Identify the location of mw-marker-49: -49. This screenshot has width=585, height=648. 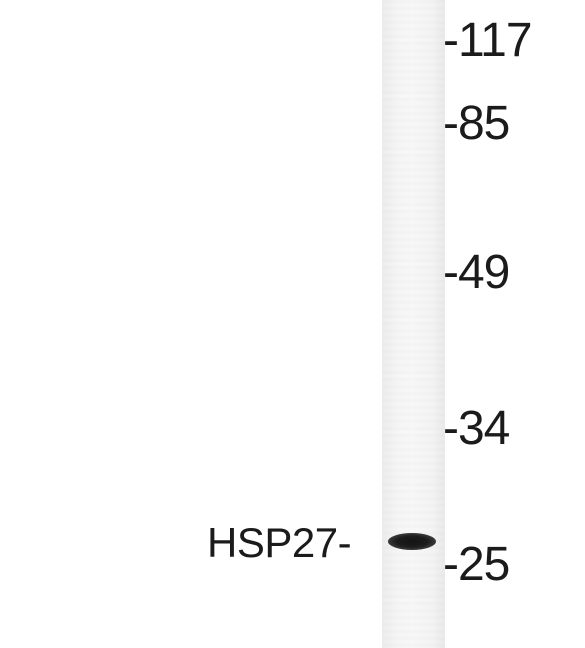
(476, 272).